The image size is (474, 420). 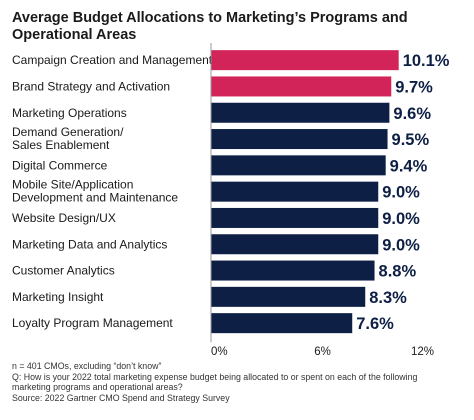 I want to click on category-label: Marketing Operations, so click(x=69, y=113).